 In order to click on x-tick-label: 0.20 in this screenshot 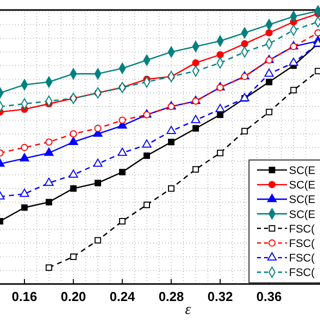, I will do `click(73, 296)`.